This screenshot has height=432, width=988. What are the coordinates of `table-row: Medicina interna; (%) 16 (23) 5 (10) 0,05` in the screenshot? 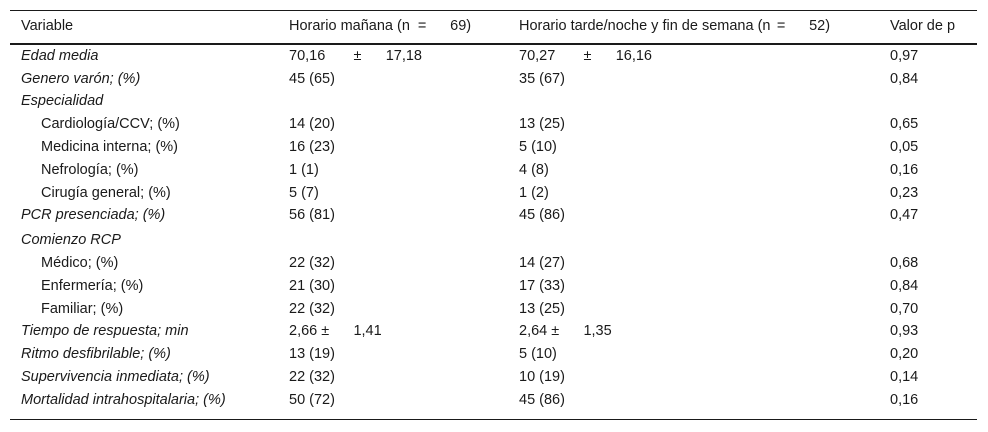 It's located at (493, 147).